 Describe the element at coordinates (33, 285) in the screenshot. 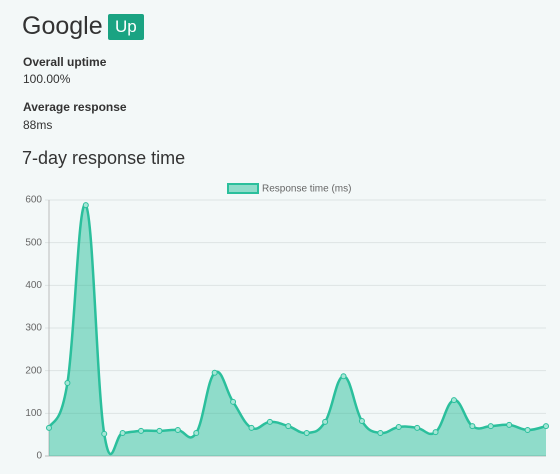

I see `y-tick-label: 400` at that location.